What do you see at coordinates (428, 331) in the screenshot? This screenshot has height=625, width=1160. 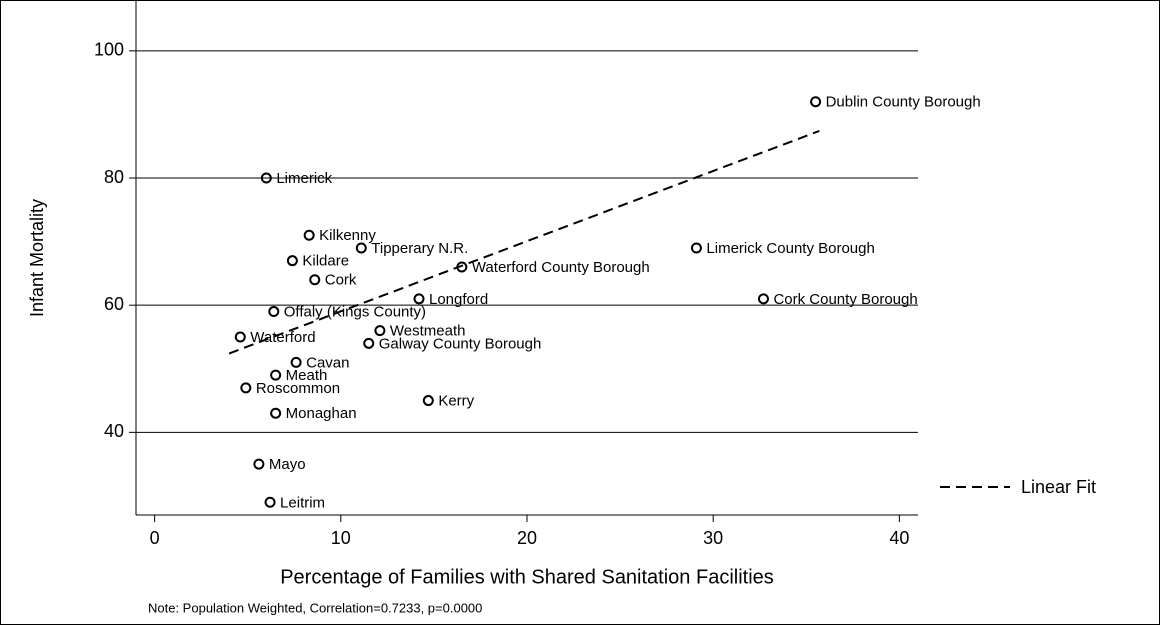 I see `point-label: Westmeath` at bounding box center [428, 331].